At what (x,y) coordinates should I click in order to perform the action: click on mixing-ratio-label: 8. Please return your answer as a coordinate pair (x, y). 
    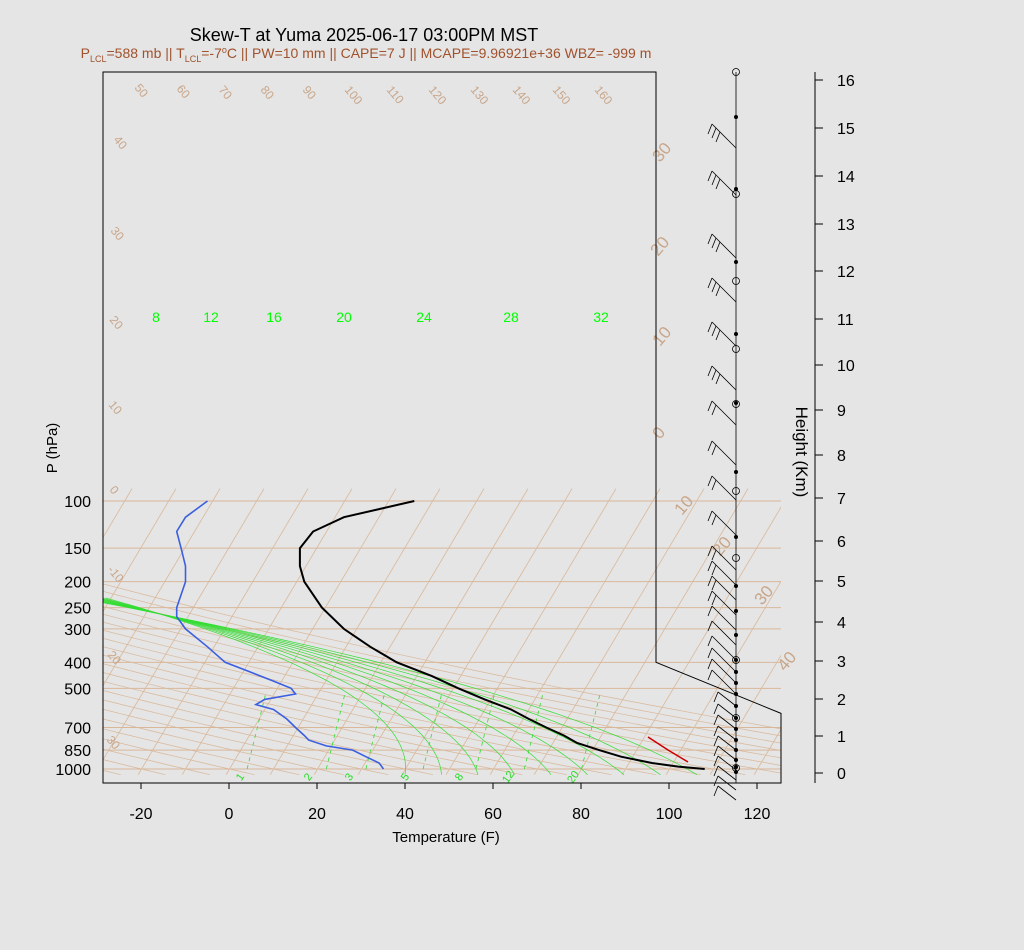
    Looking at the image, I should click on (156, 317).